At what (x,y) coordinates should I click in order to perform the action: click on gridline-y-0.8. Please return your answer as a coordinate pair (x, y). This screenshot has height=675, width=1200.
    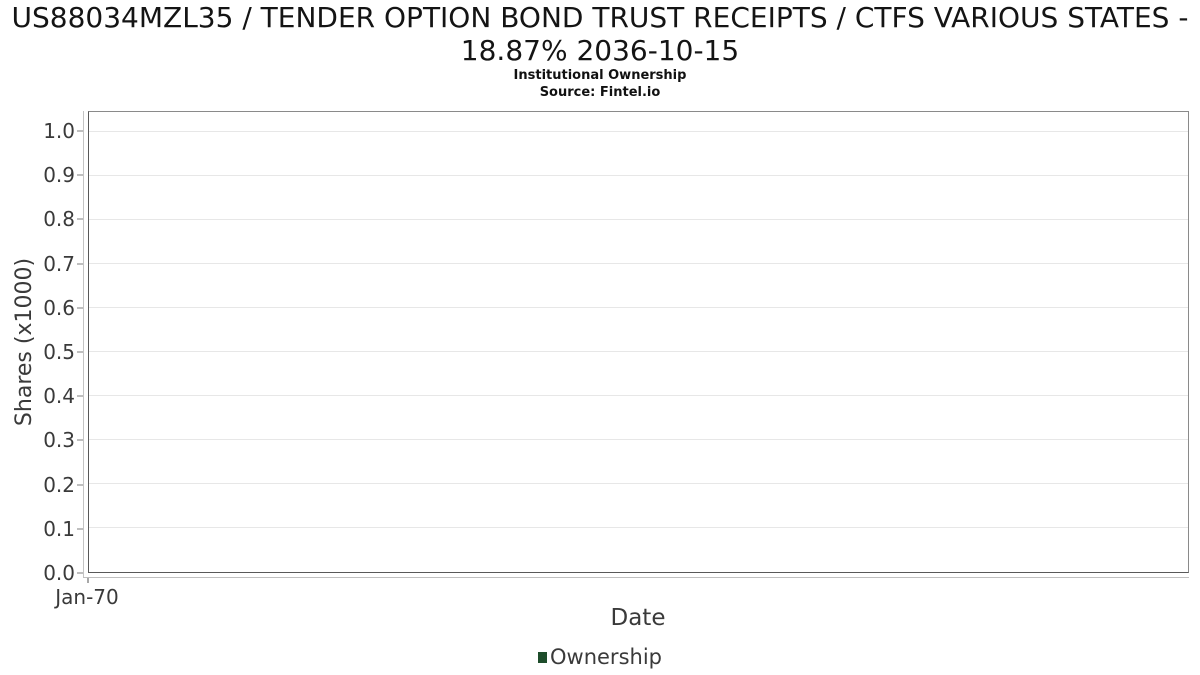
    Looking at the image, I should click on (638, 219).